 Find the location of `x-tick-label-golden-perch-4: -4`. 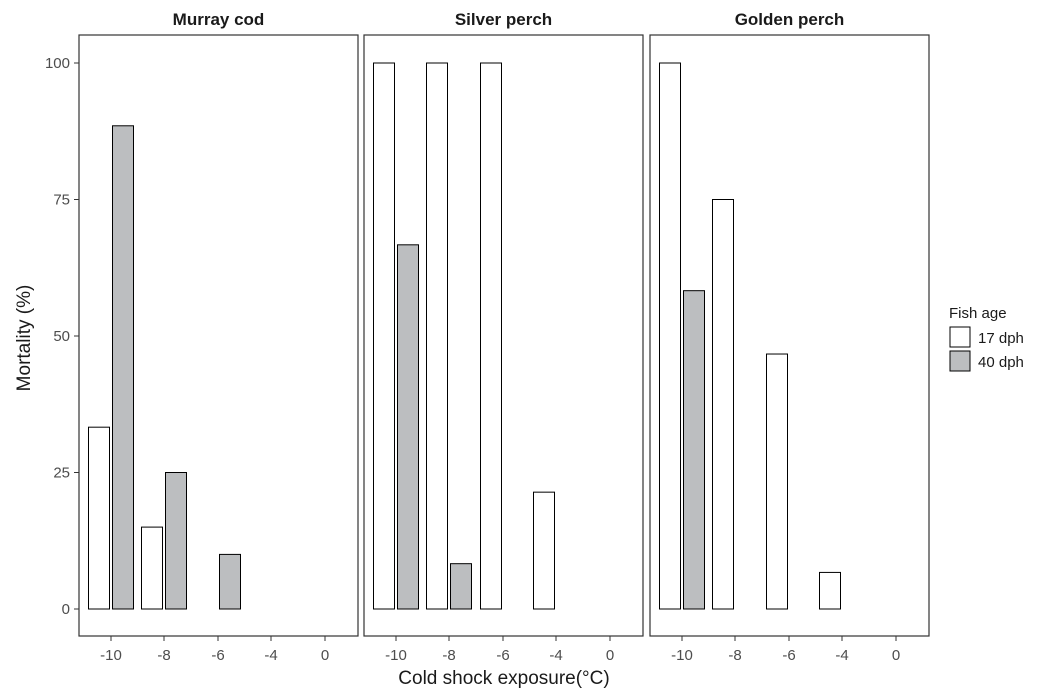

x-tick-label-golden-perch-4: -4 is located at coordinates (841, 655).